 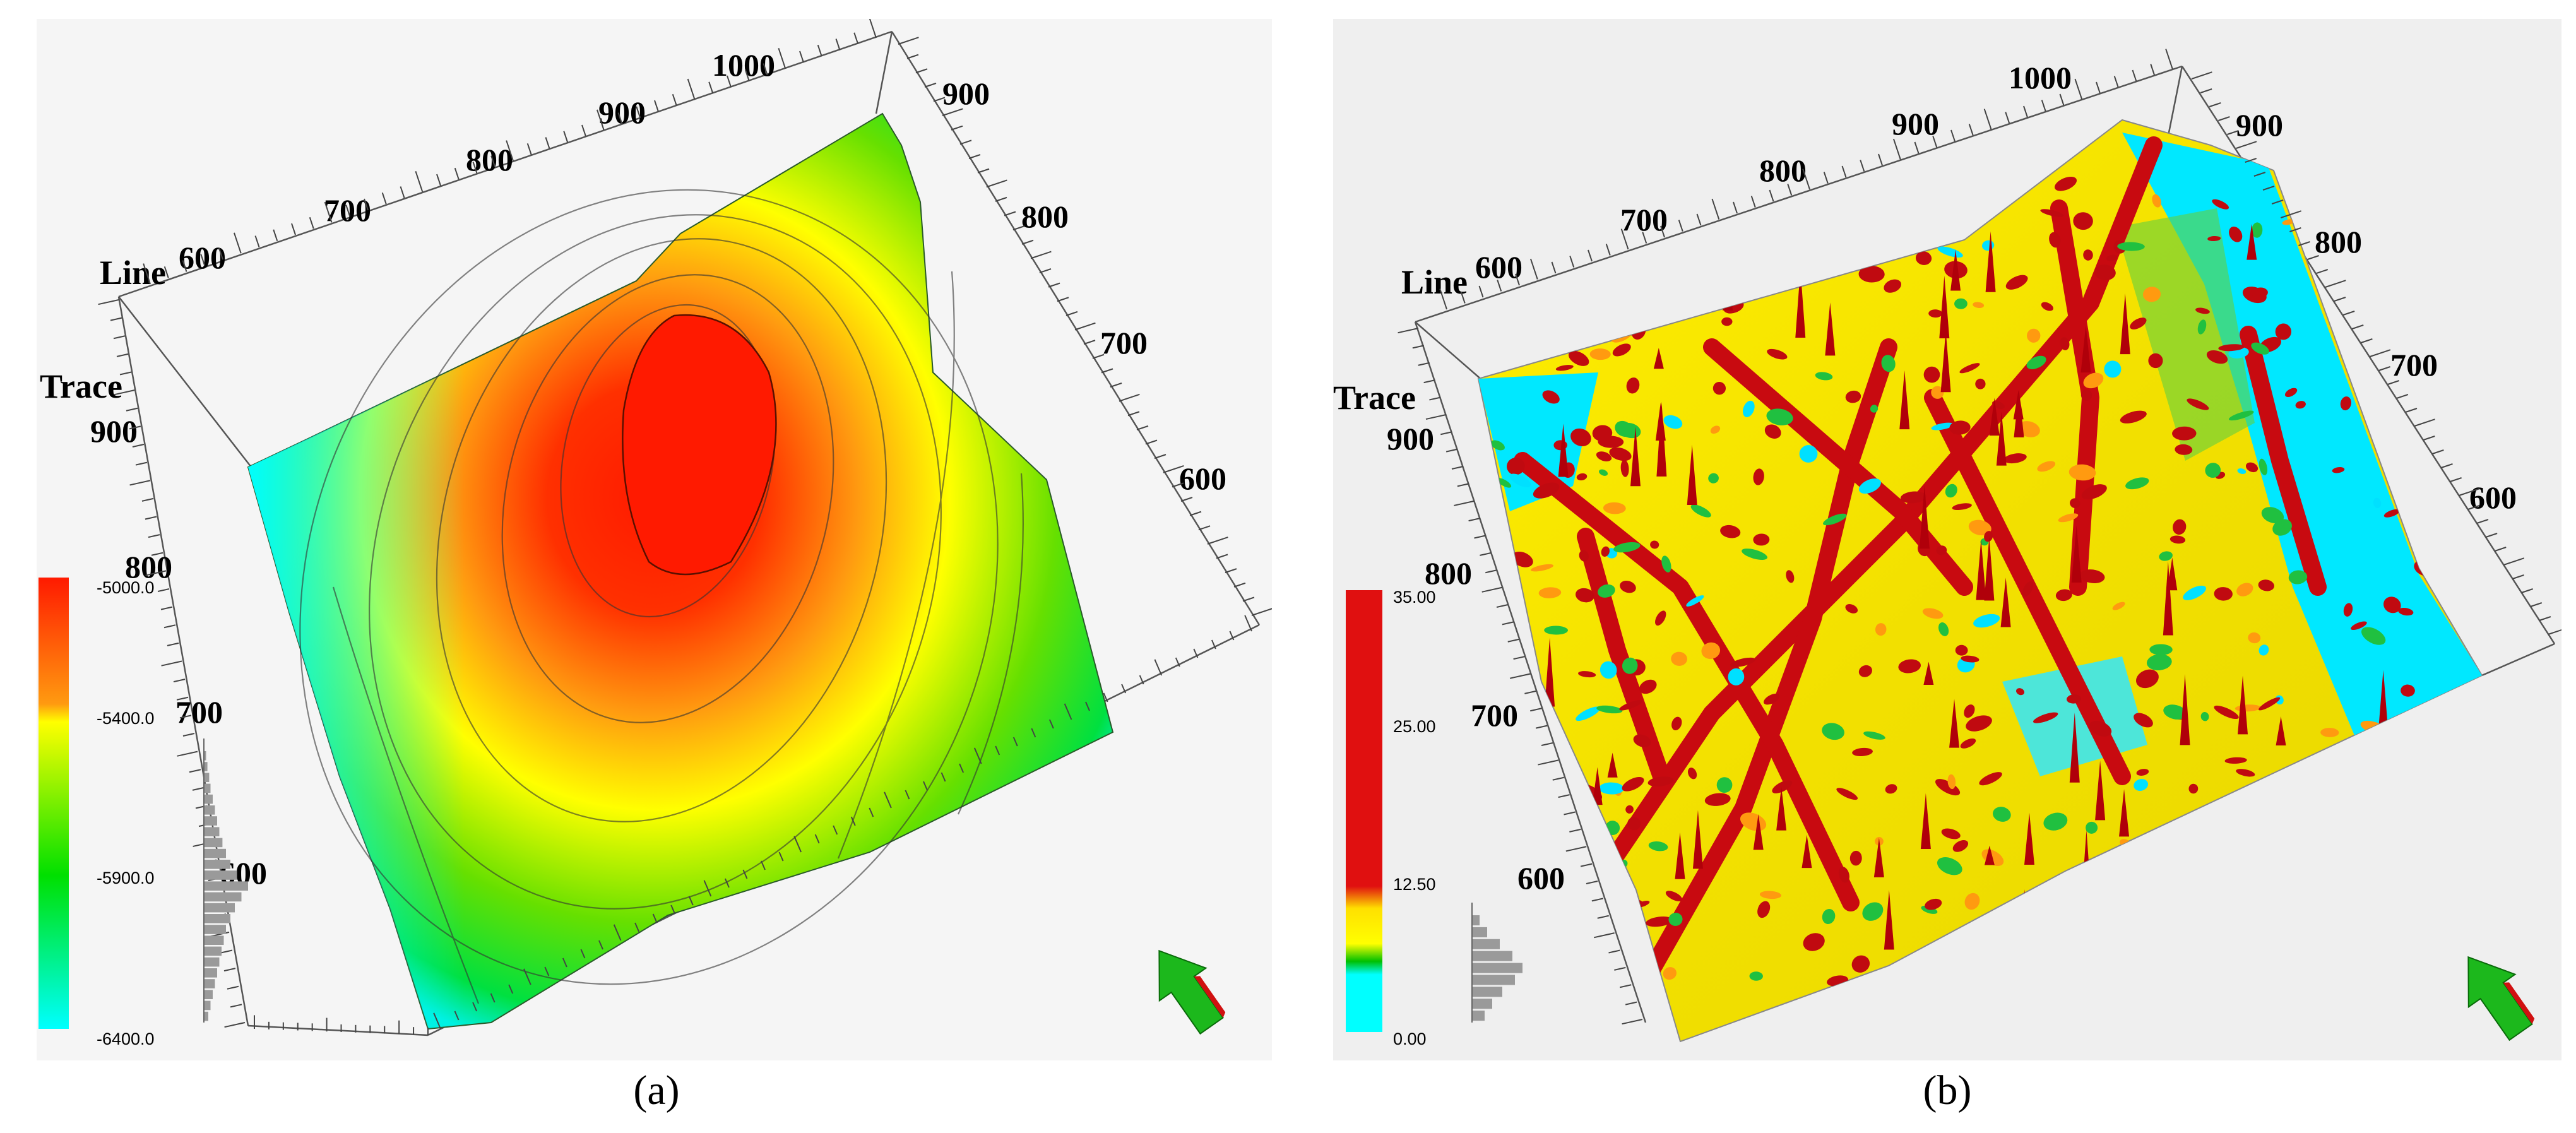 I want to click on colorbar-label: -5900.0, so click(x=126, y=878).